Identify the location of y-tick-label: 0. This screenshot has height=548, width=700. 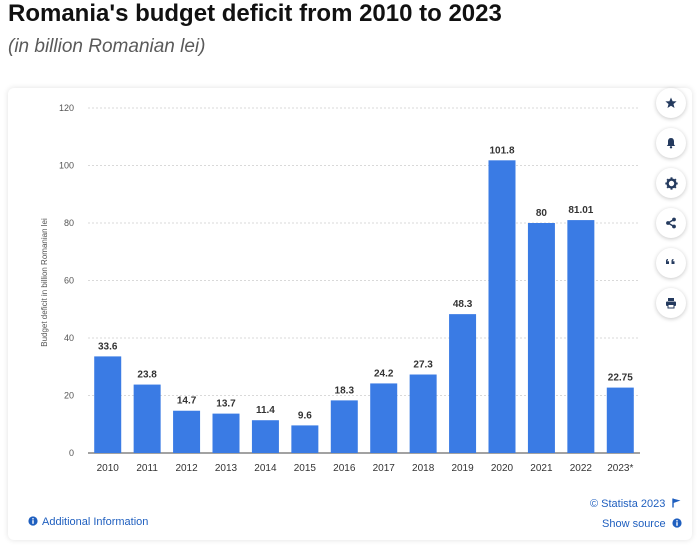
(71, 453).